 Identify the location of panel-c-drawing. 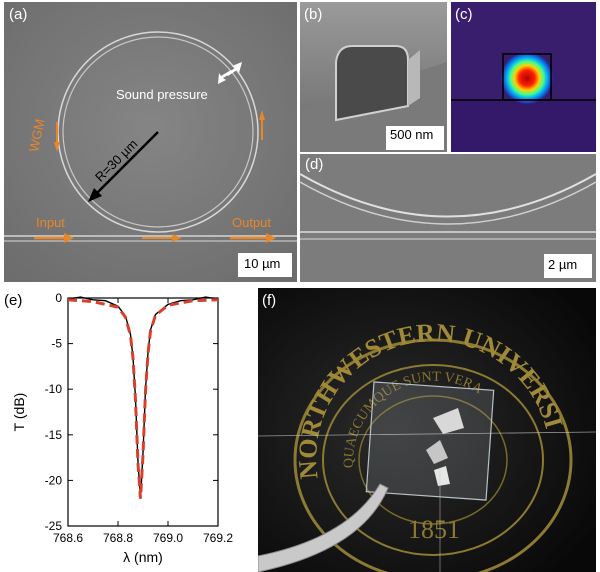
(523, 77).